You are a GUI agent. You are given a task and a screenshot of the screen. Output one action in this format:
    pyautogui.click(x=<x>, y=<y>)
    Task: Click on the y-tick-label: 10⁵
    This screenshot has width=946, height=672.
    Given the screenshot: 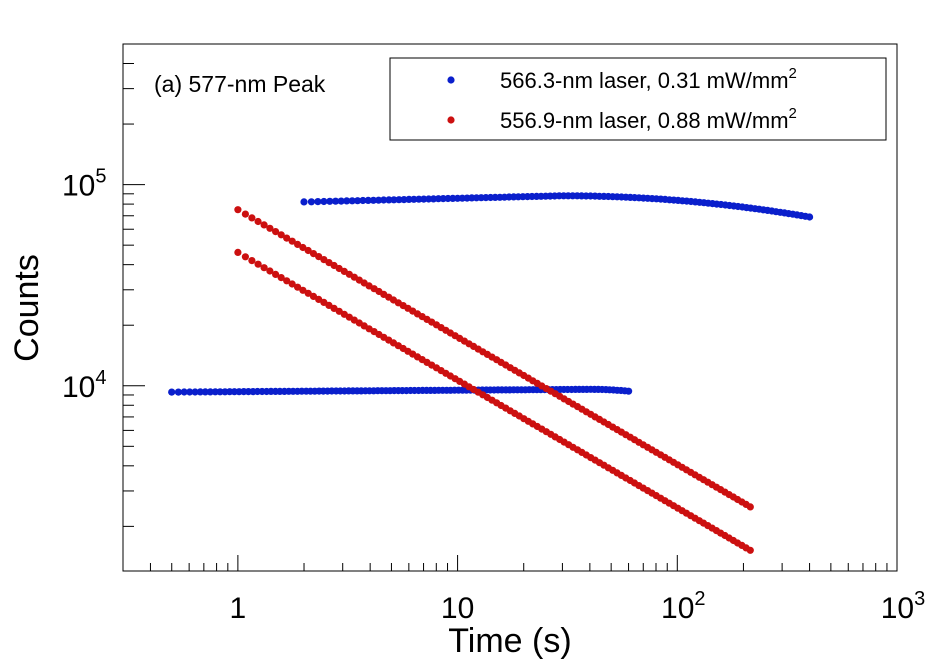 What is the action you would take?
    pyautogui.click(x=84, y=184)
    